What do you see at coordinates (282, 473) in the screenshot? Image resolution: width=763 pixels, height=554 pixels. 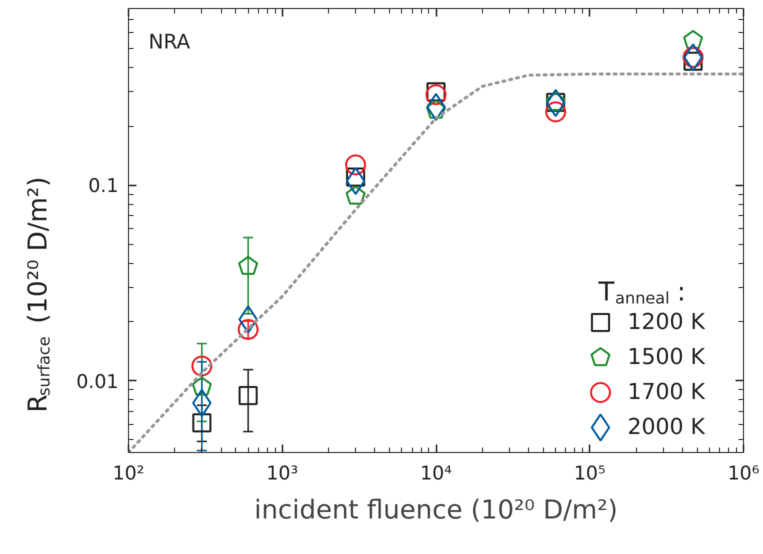 I see `x-tick-label: 10³` at bounding box center [282, 473].